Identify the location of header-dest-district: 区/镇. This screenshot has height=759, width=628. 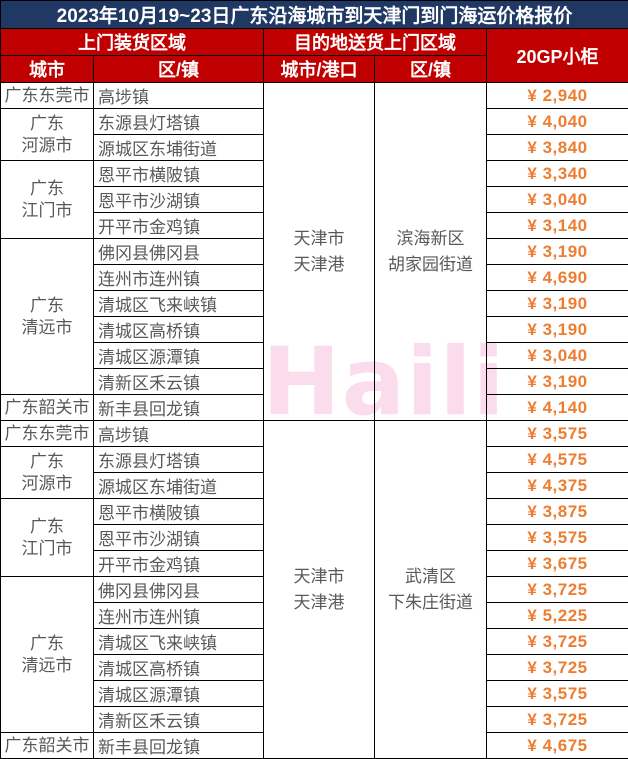
(431, 69).